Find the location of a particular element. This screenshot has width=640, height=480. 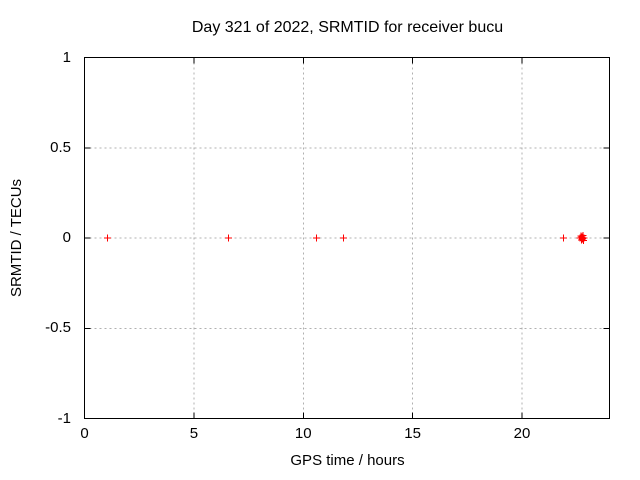

x-tick-label: 10 is located at coordinates (303, 433).